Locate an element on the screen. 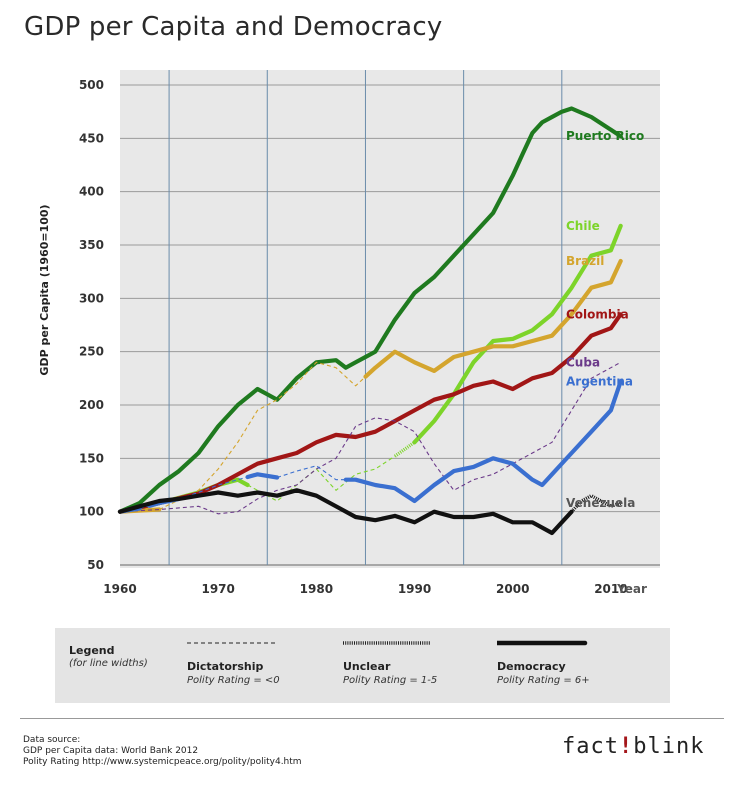 The image size is (730, 800). series-label: Brazil is located at coordinates (585, 261).